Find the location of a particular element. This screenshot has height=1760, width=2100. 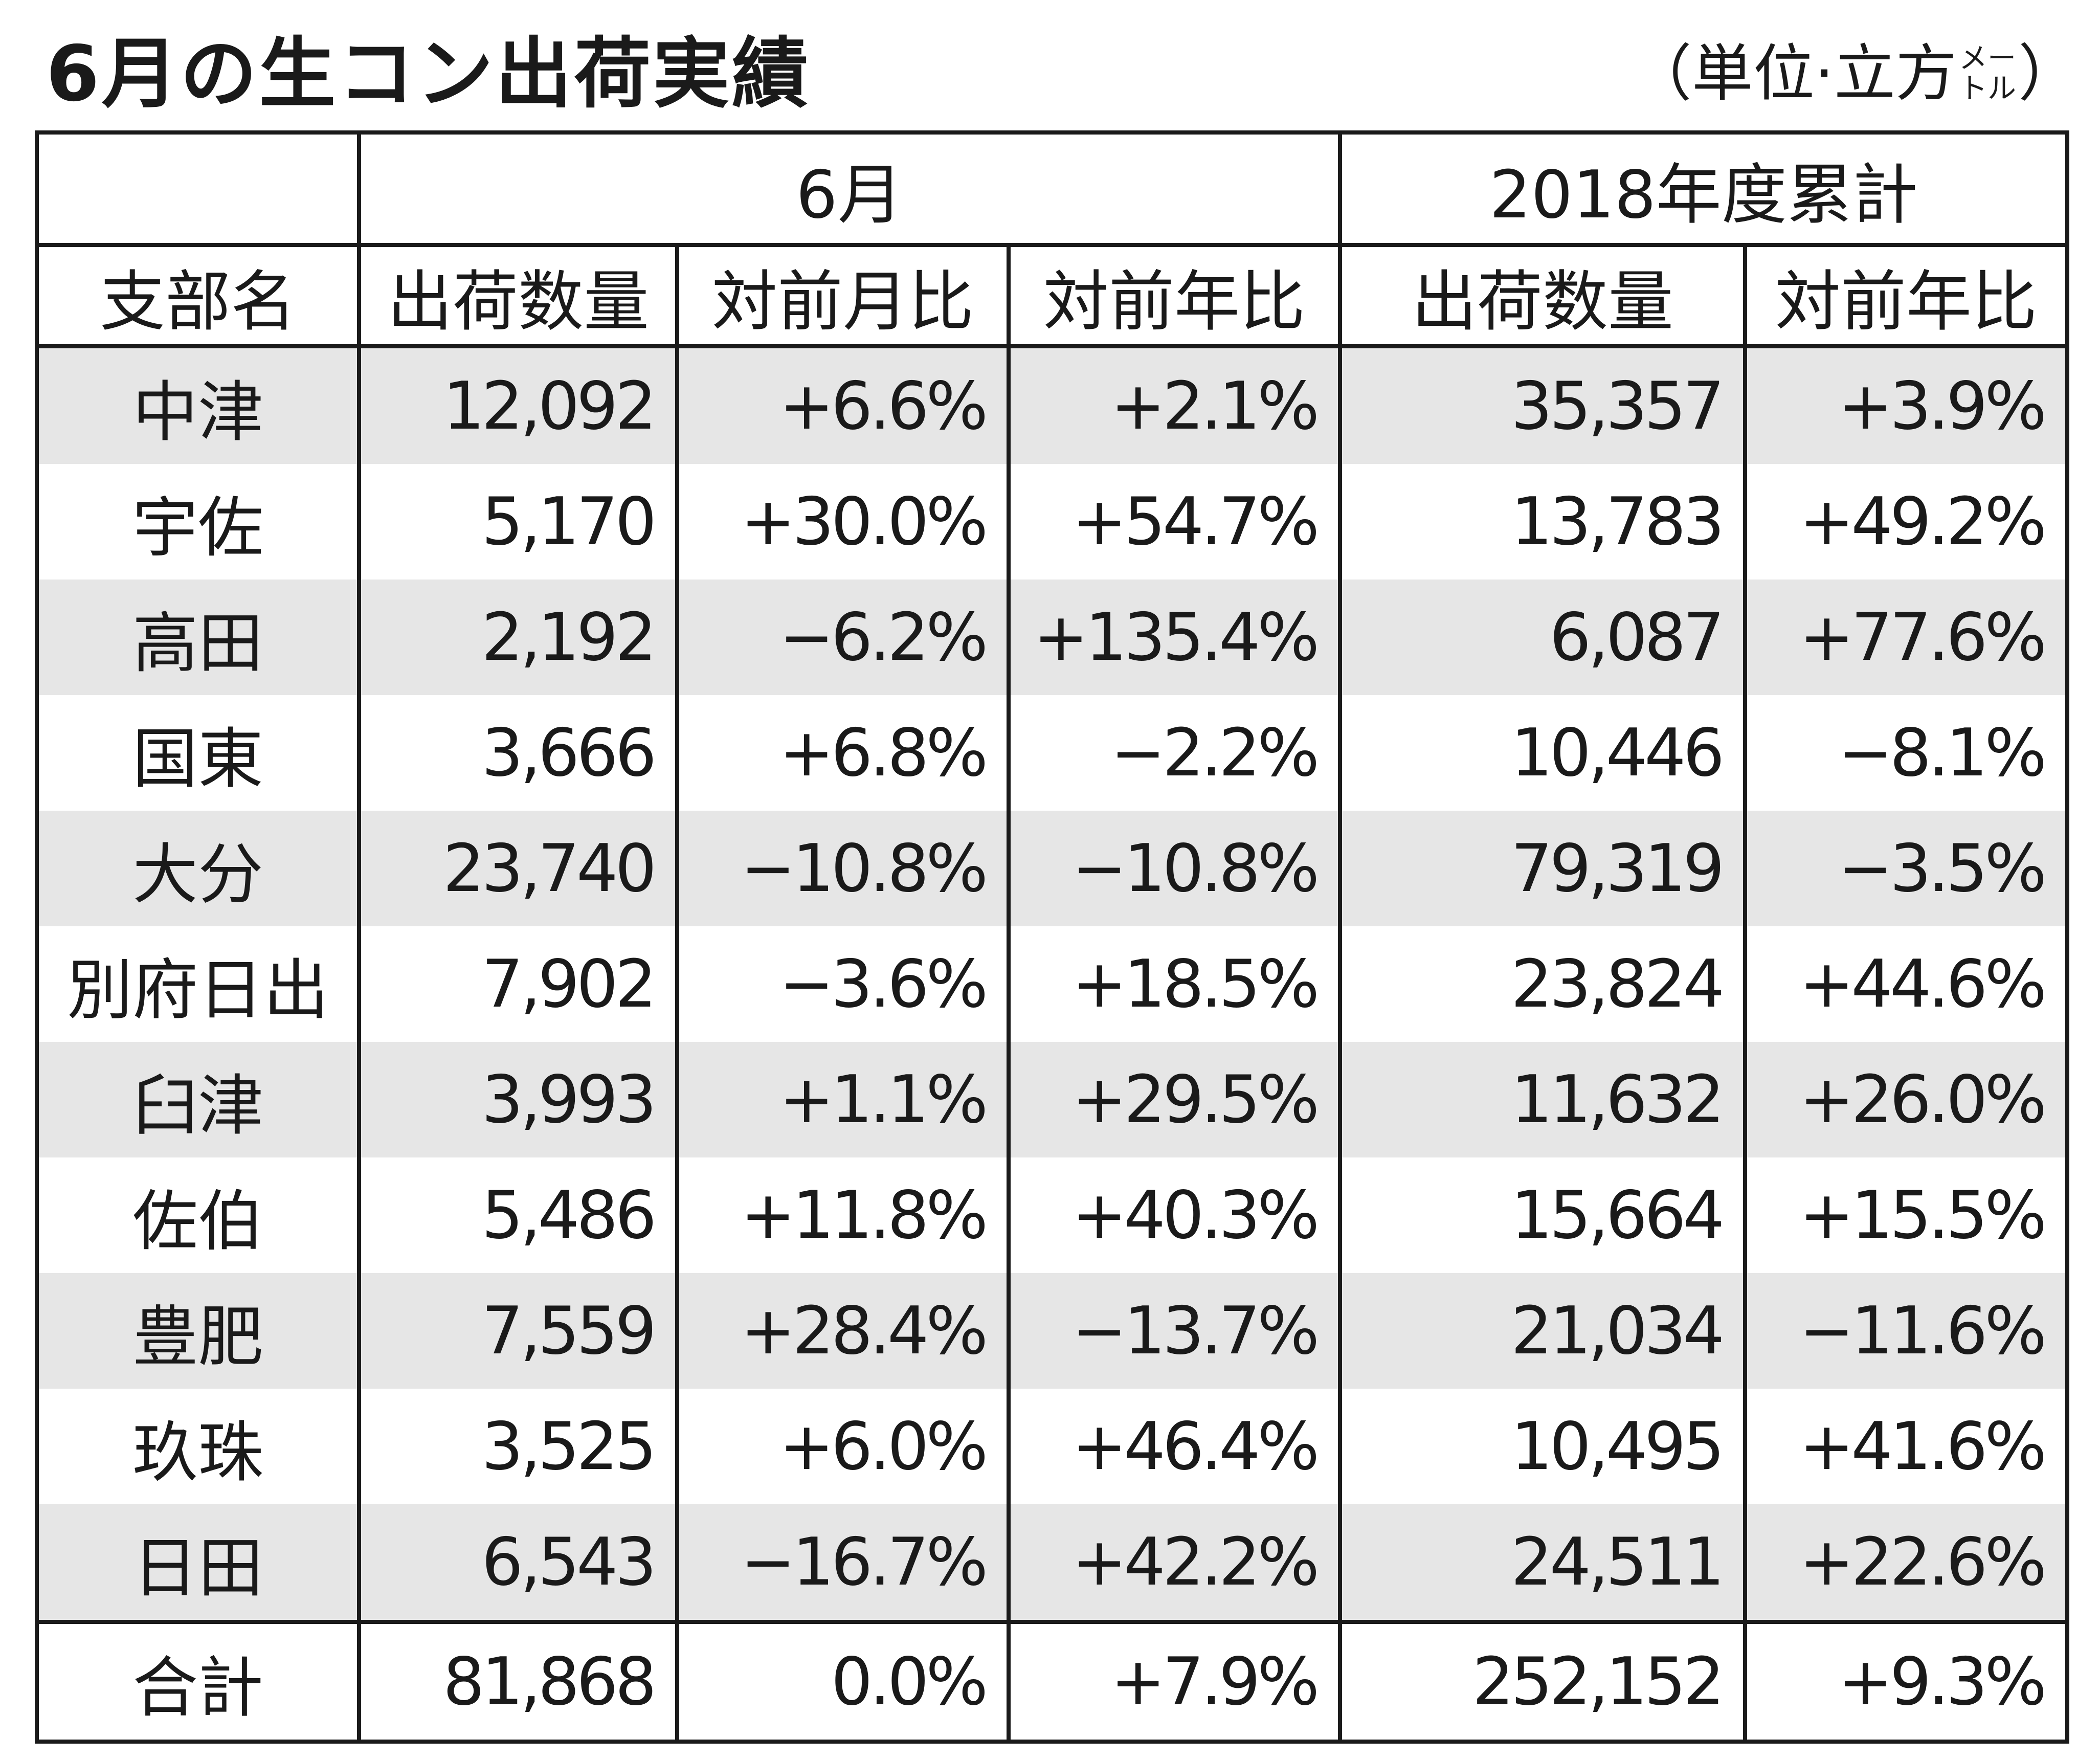

june-mom: −3.6% is located at coordinates (843, 984).